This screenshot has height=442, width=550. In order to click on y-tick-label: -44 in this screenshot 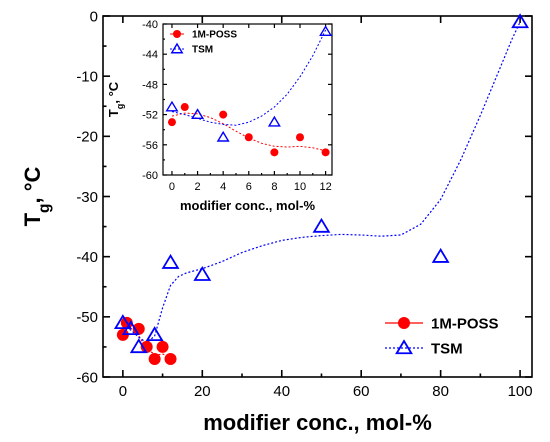, I will do `click(150, 55)`.